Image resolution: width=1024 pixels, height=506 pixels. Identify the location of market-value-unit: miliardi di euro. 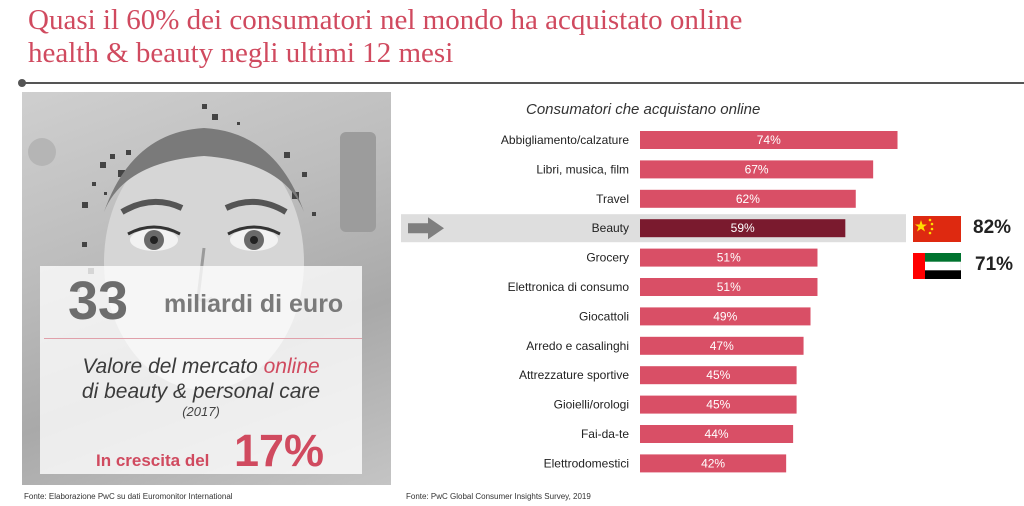
(254, 304).